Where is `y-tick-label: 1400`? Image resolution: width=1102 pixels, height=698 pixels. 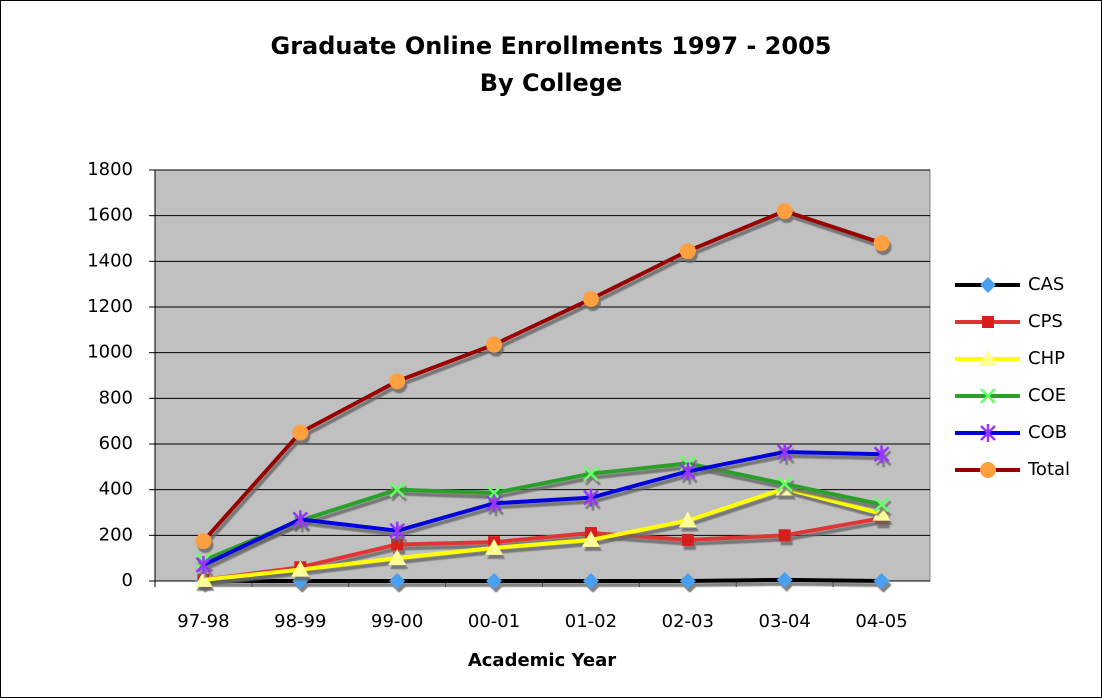 y-tick-label: 1400 is located at coordinates (110, 260).